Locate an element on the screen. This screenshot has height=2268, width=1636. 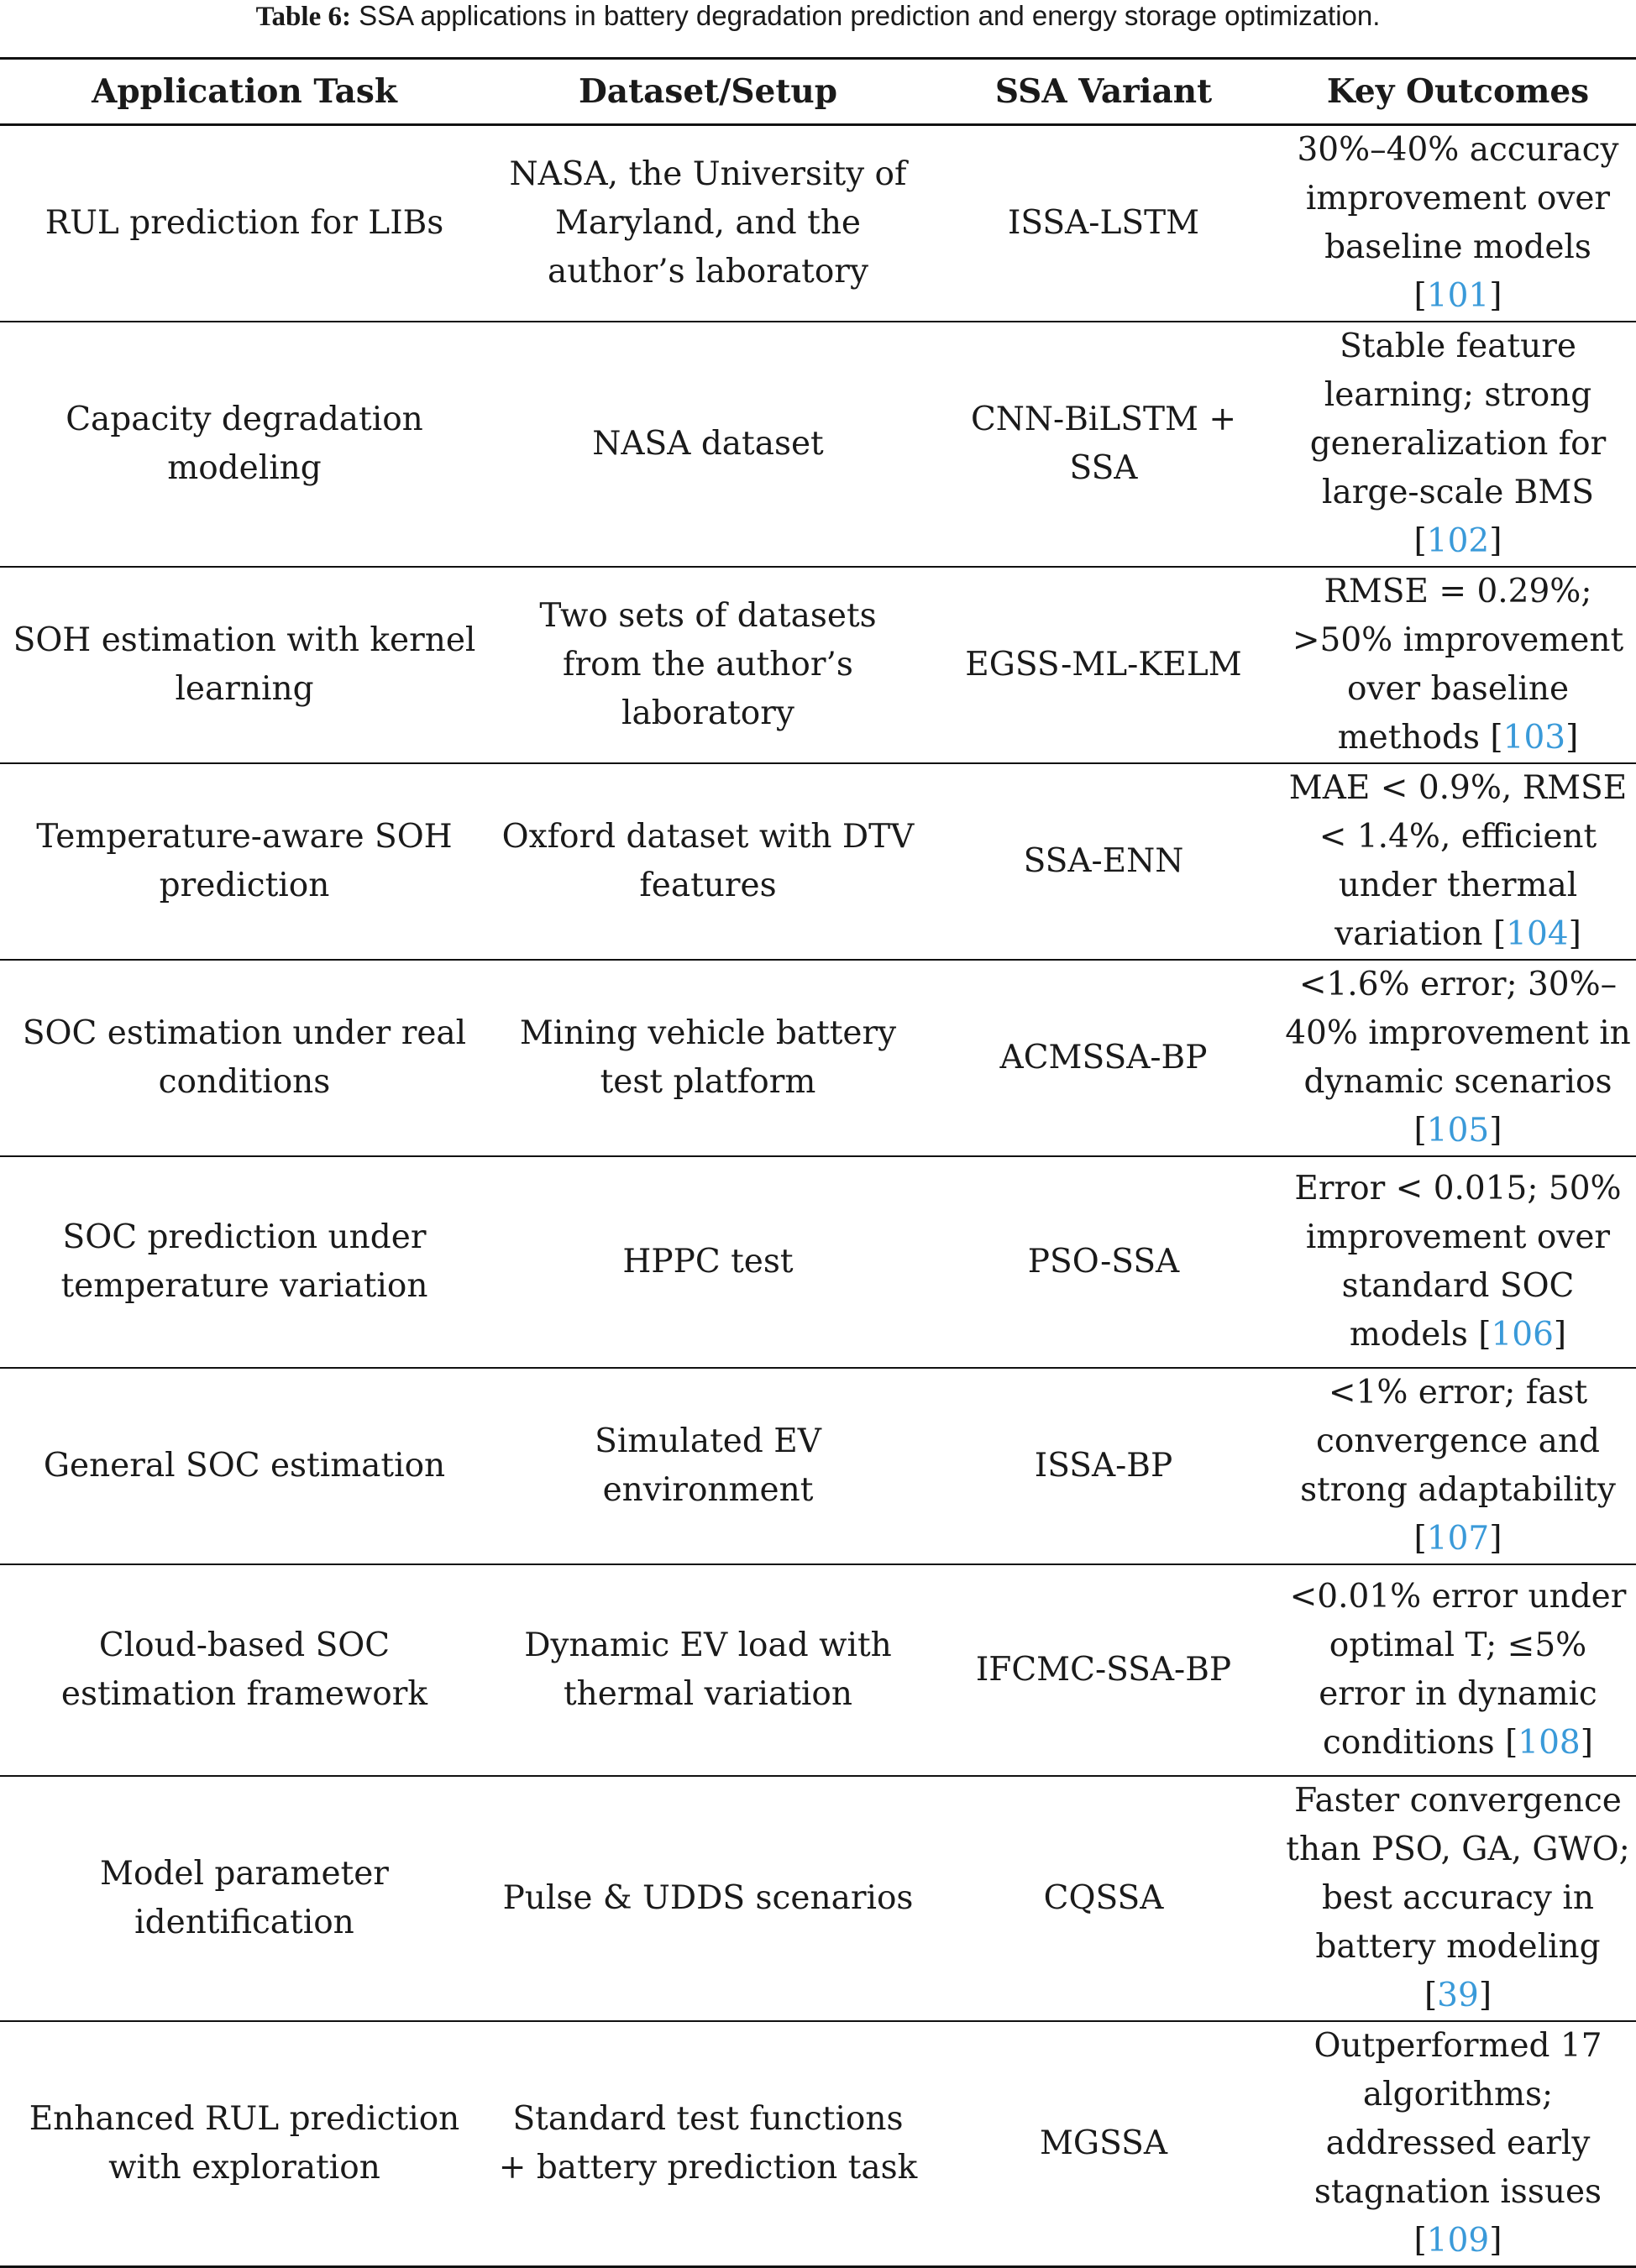
cell-ssa-variant: ISSA-BP is located at coordinates (1103, 1467).